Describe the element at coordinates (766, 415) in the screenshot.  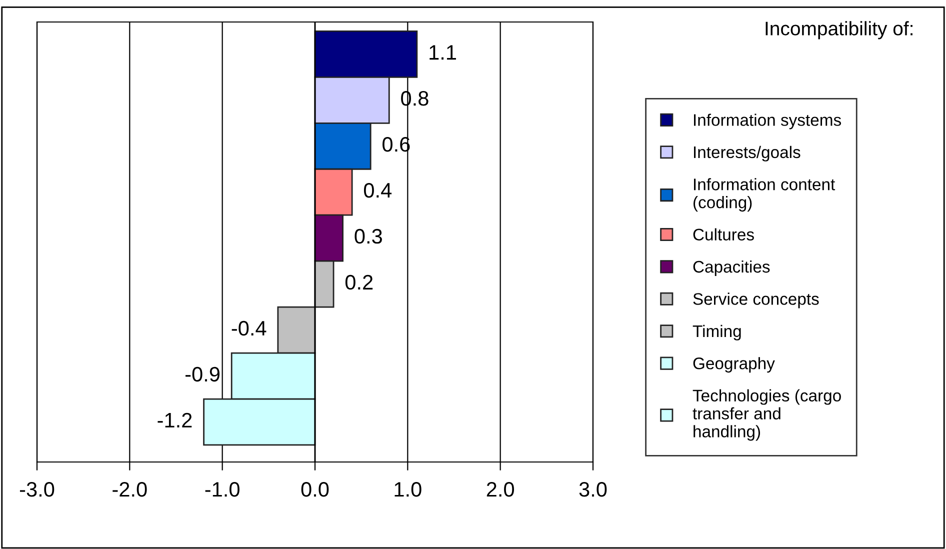
I see `legend-label: Technologies (cargo transfer and handling)` at that location.